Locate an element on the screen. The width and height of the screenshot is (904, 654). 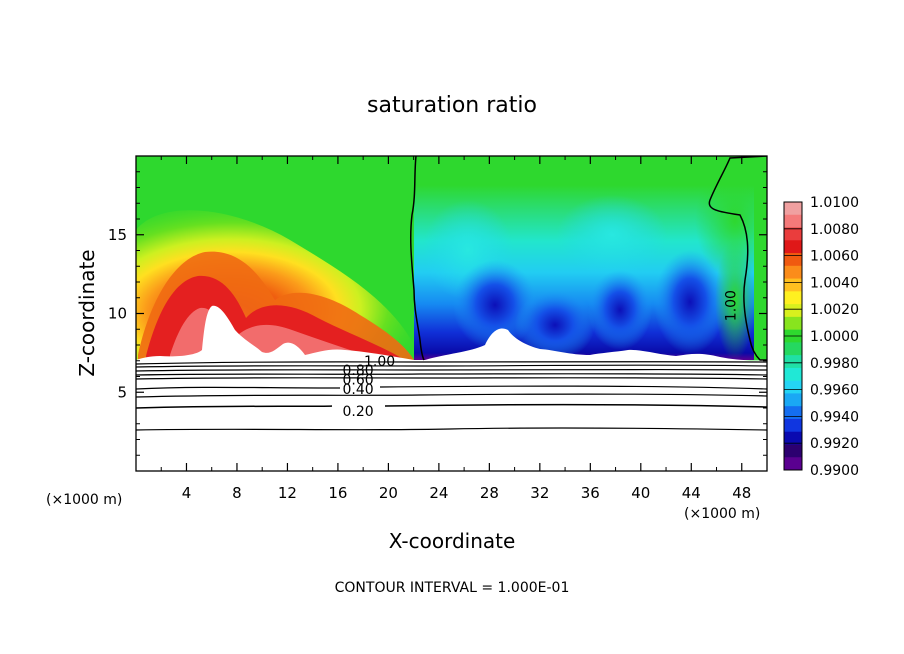
colorbar-label: 1.0080 is located at coordinates (834, 230).